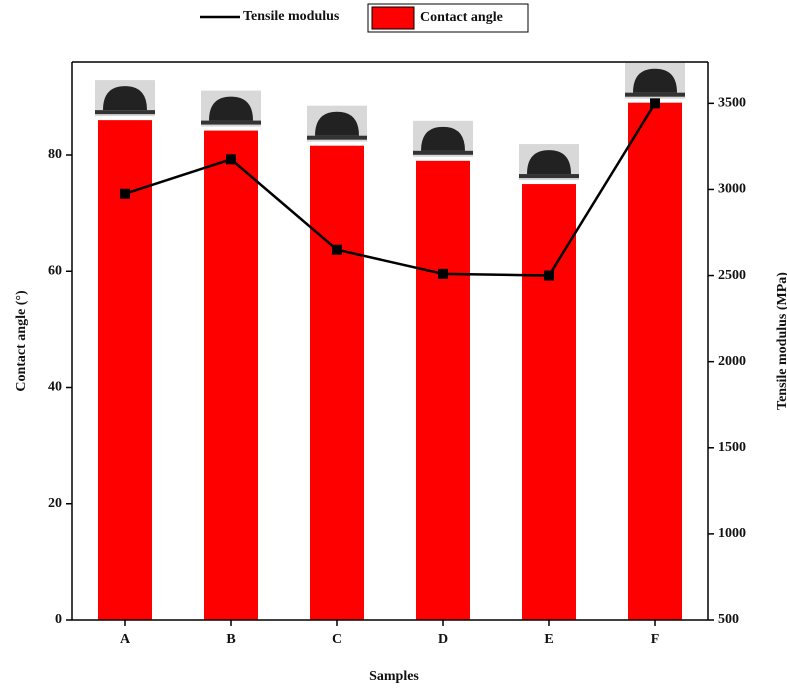 This screenshot has width=787, height=690. I want to click on x-tick-label: E, so click(548, 639).